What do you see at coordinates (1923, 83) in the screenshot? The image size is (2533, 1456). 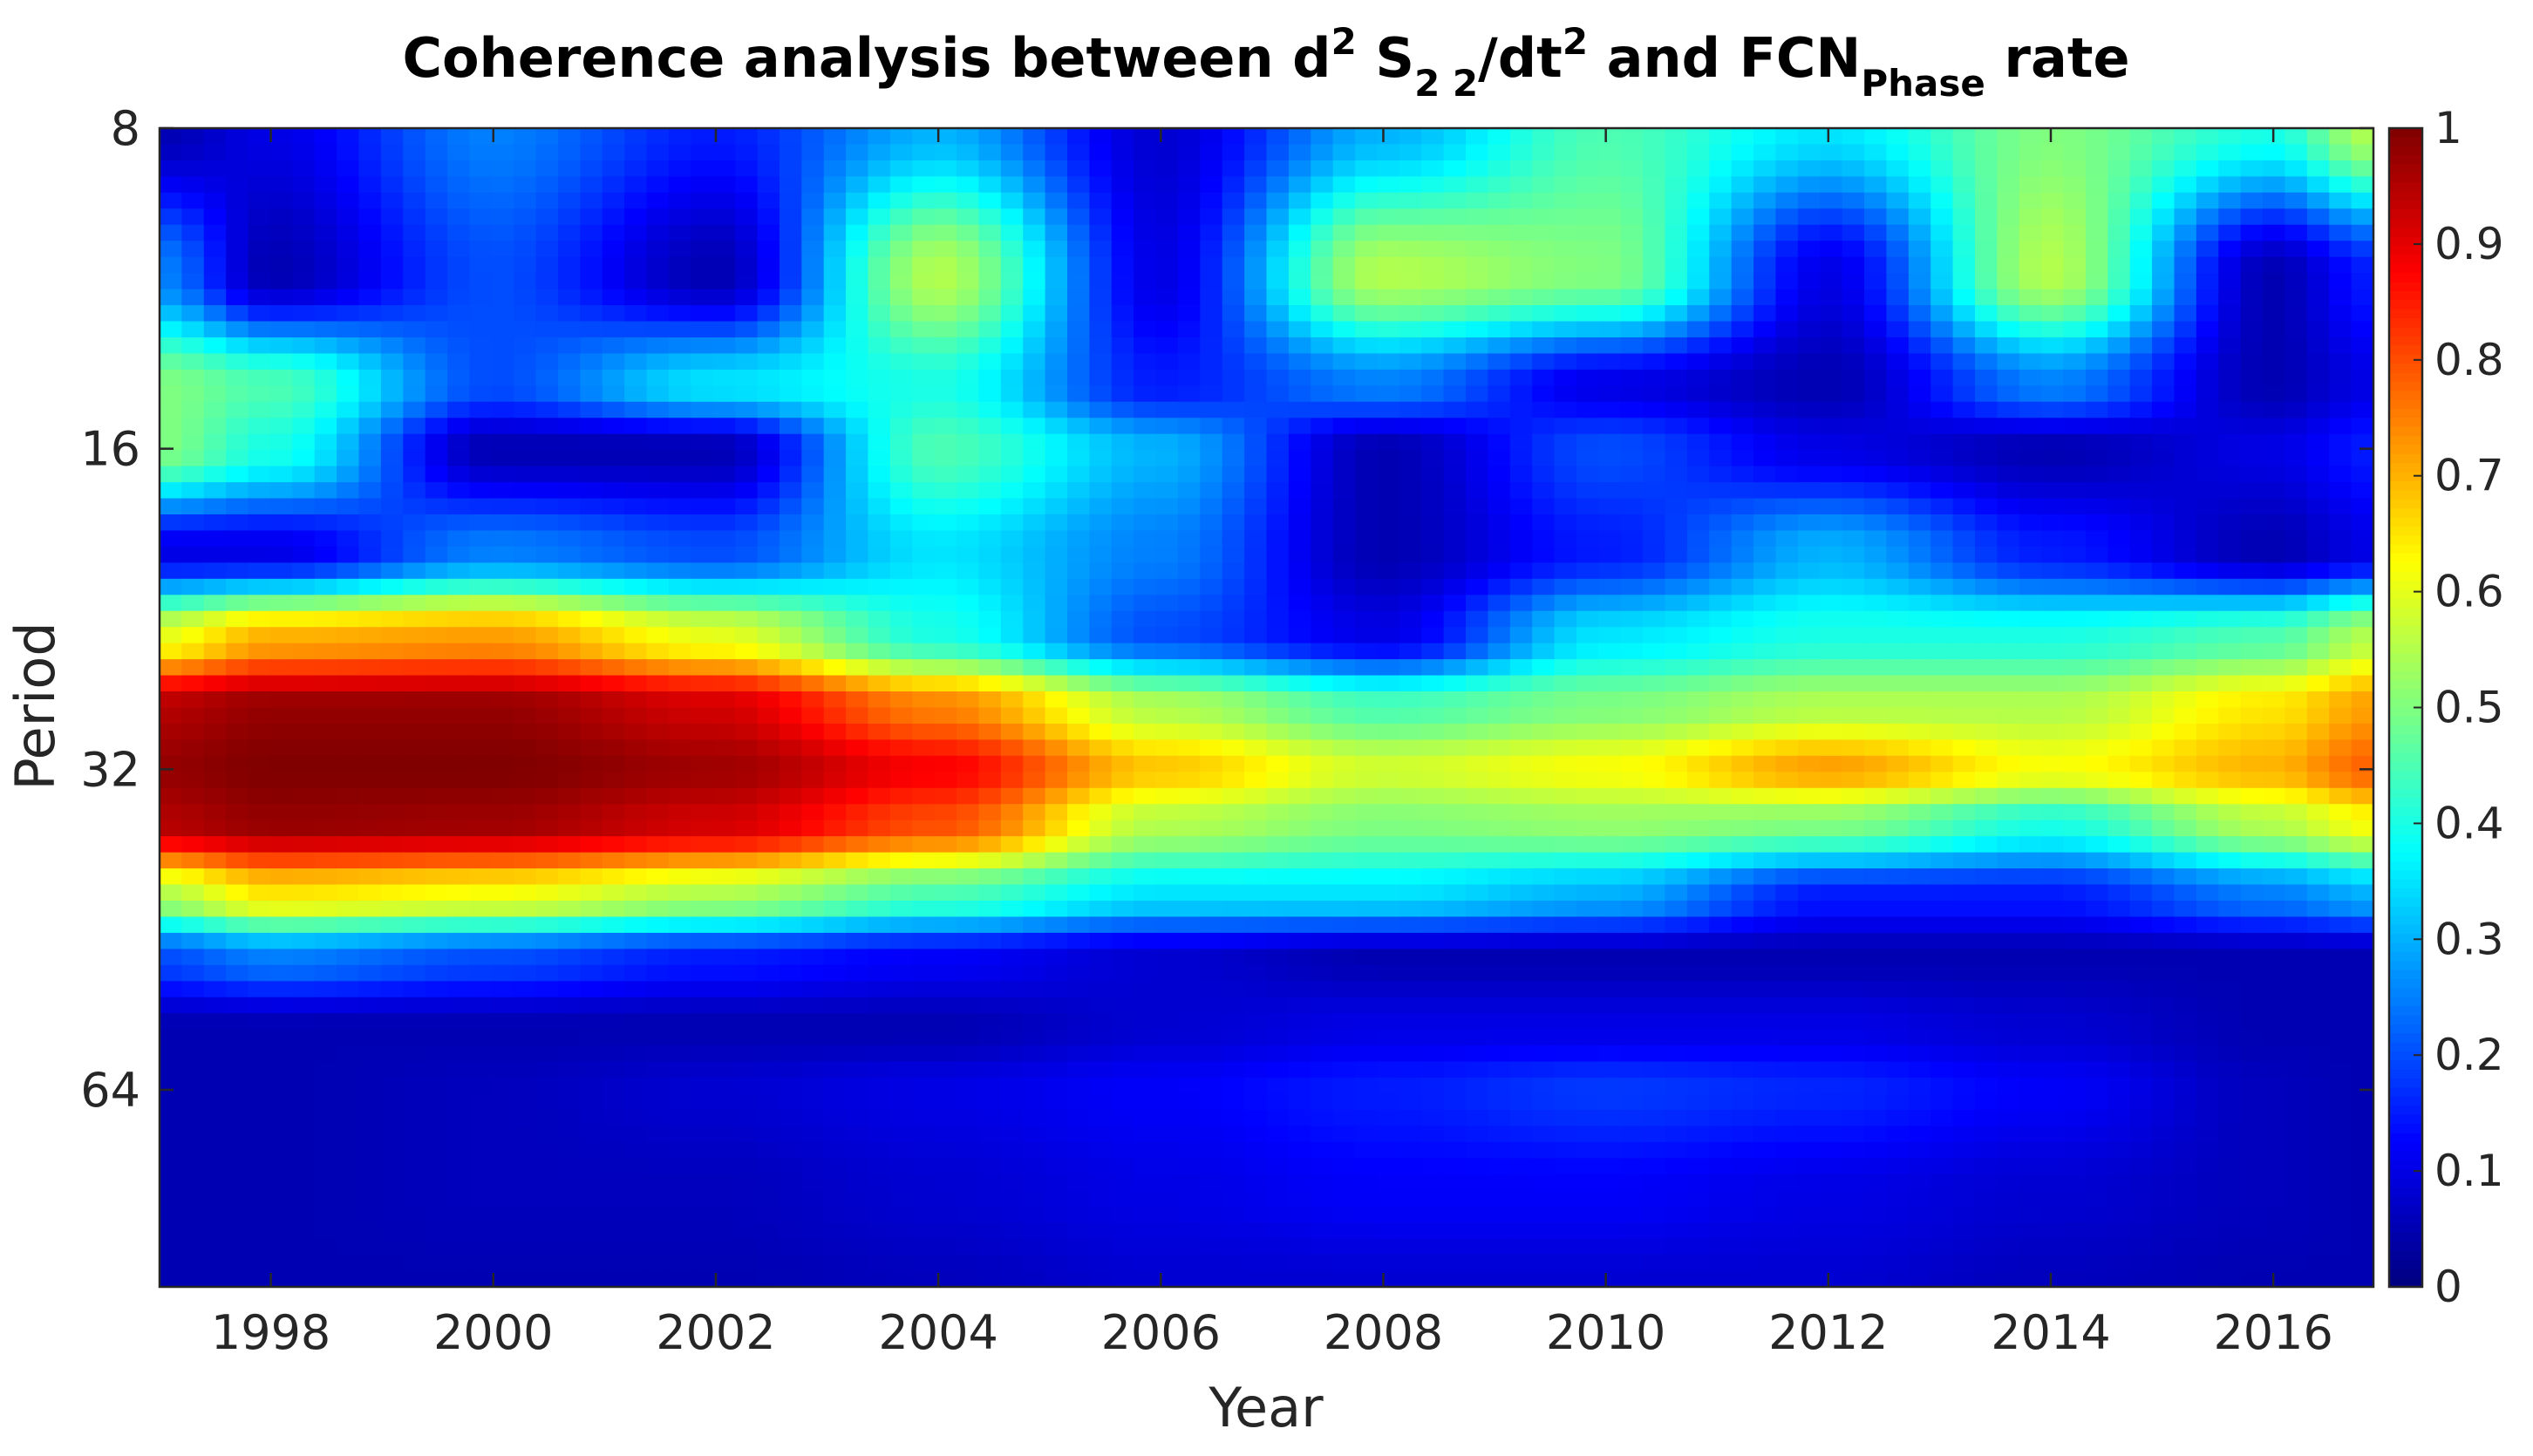 I see `chart-title-sub: Phase` at bounding box center [1923, 83].